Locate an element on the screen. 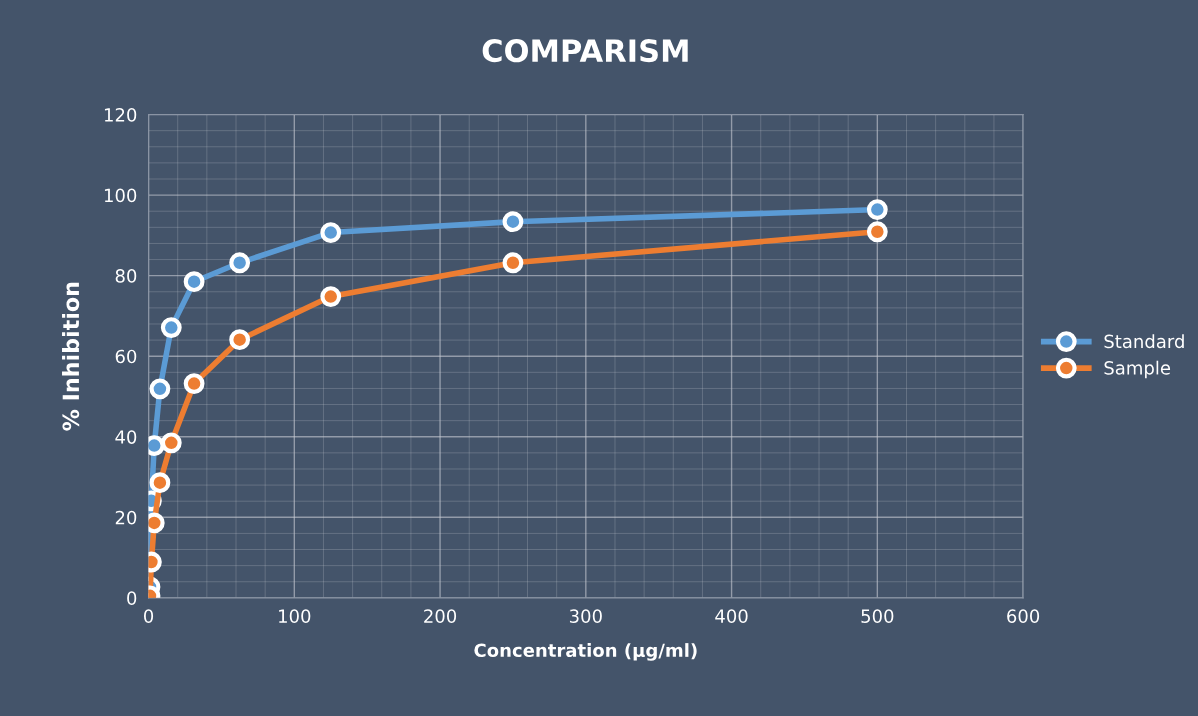  y-tick-label: 20 is located at coordinates (126, 517).